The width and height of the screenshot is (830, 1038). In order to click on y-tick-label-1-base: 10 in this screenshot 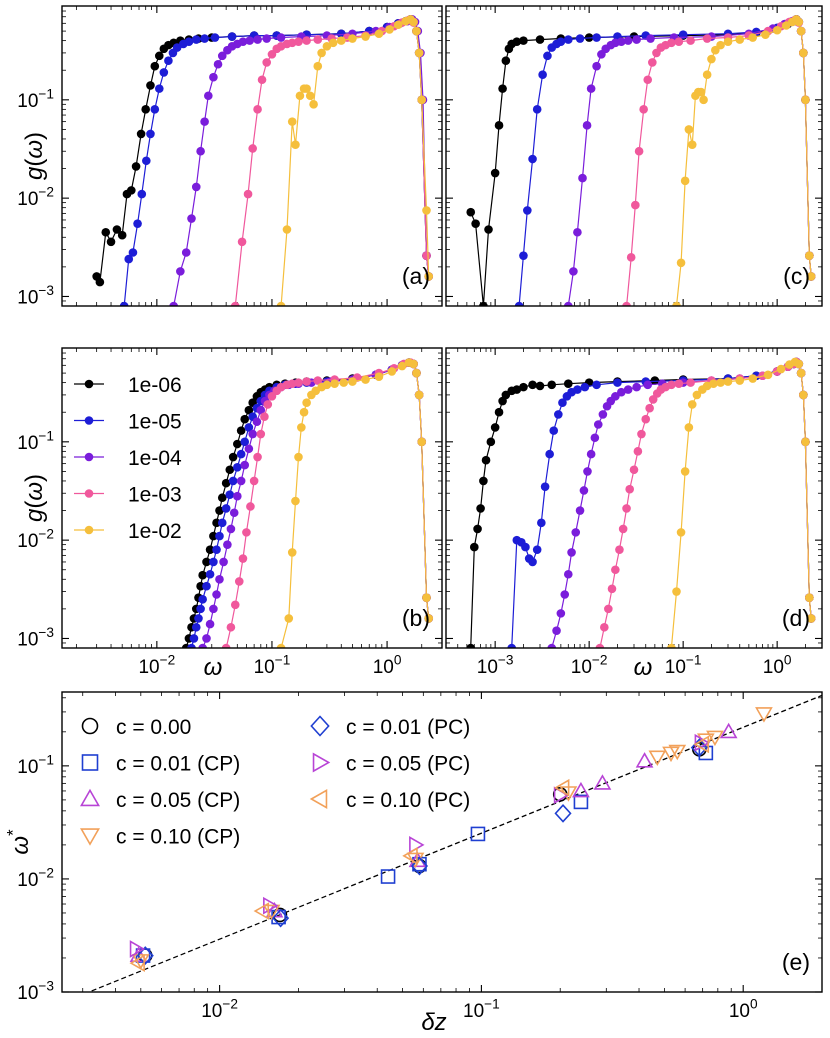, I will do `click(27, 541)`.